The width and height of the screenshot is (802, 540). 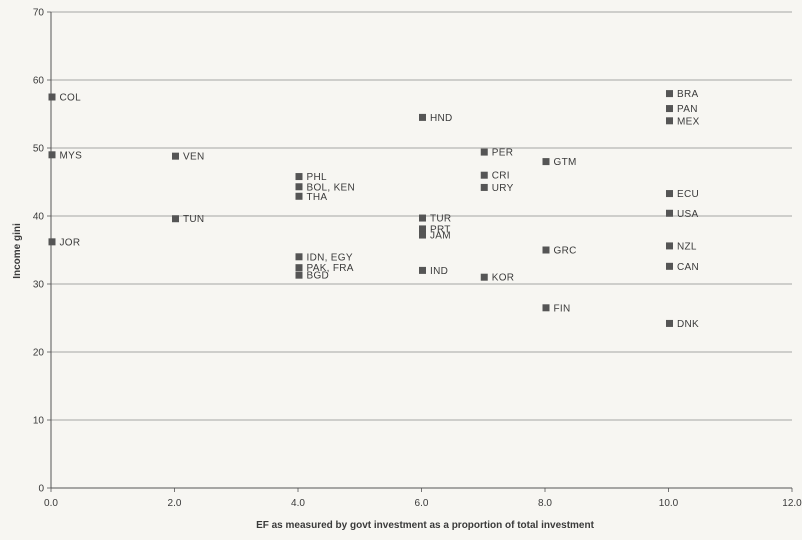 I want to click on y-tick-label: 60, so click(x=39, y=81).